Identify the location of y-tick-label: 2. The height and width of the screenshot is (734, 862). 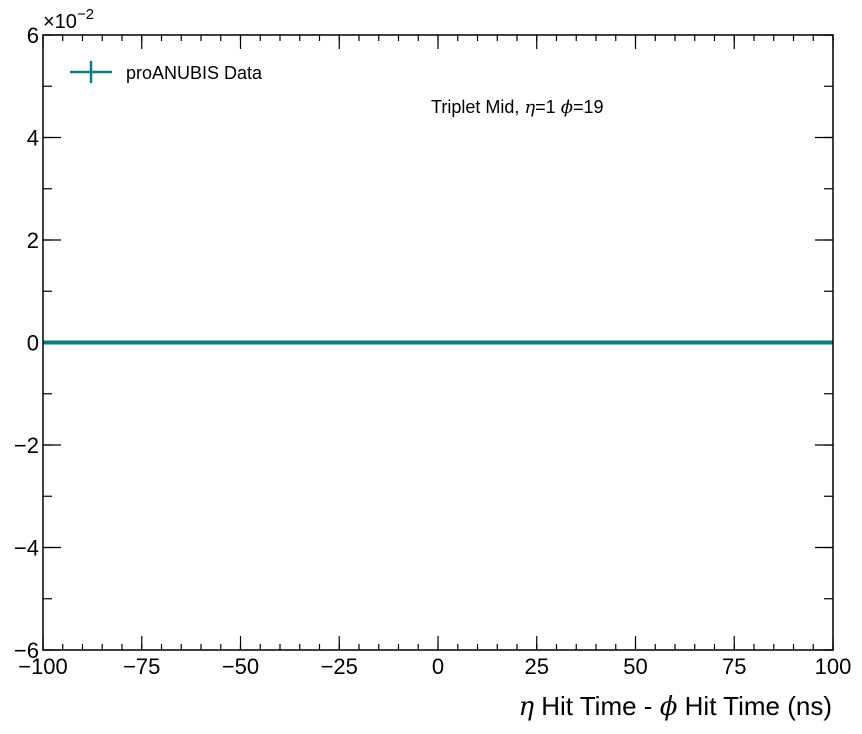
(33, 240).